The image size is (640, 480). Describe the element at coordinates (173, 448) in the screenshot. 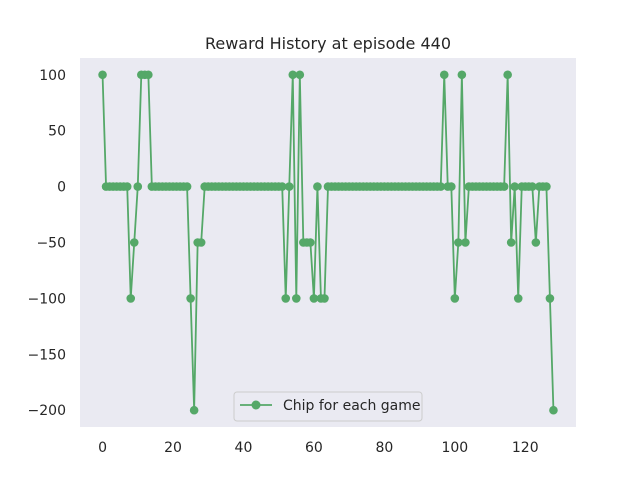

I see `x-tick-label: 20` at that location.